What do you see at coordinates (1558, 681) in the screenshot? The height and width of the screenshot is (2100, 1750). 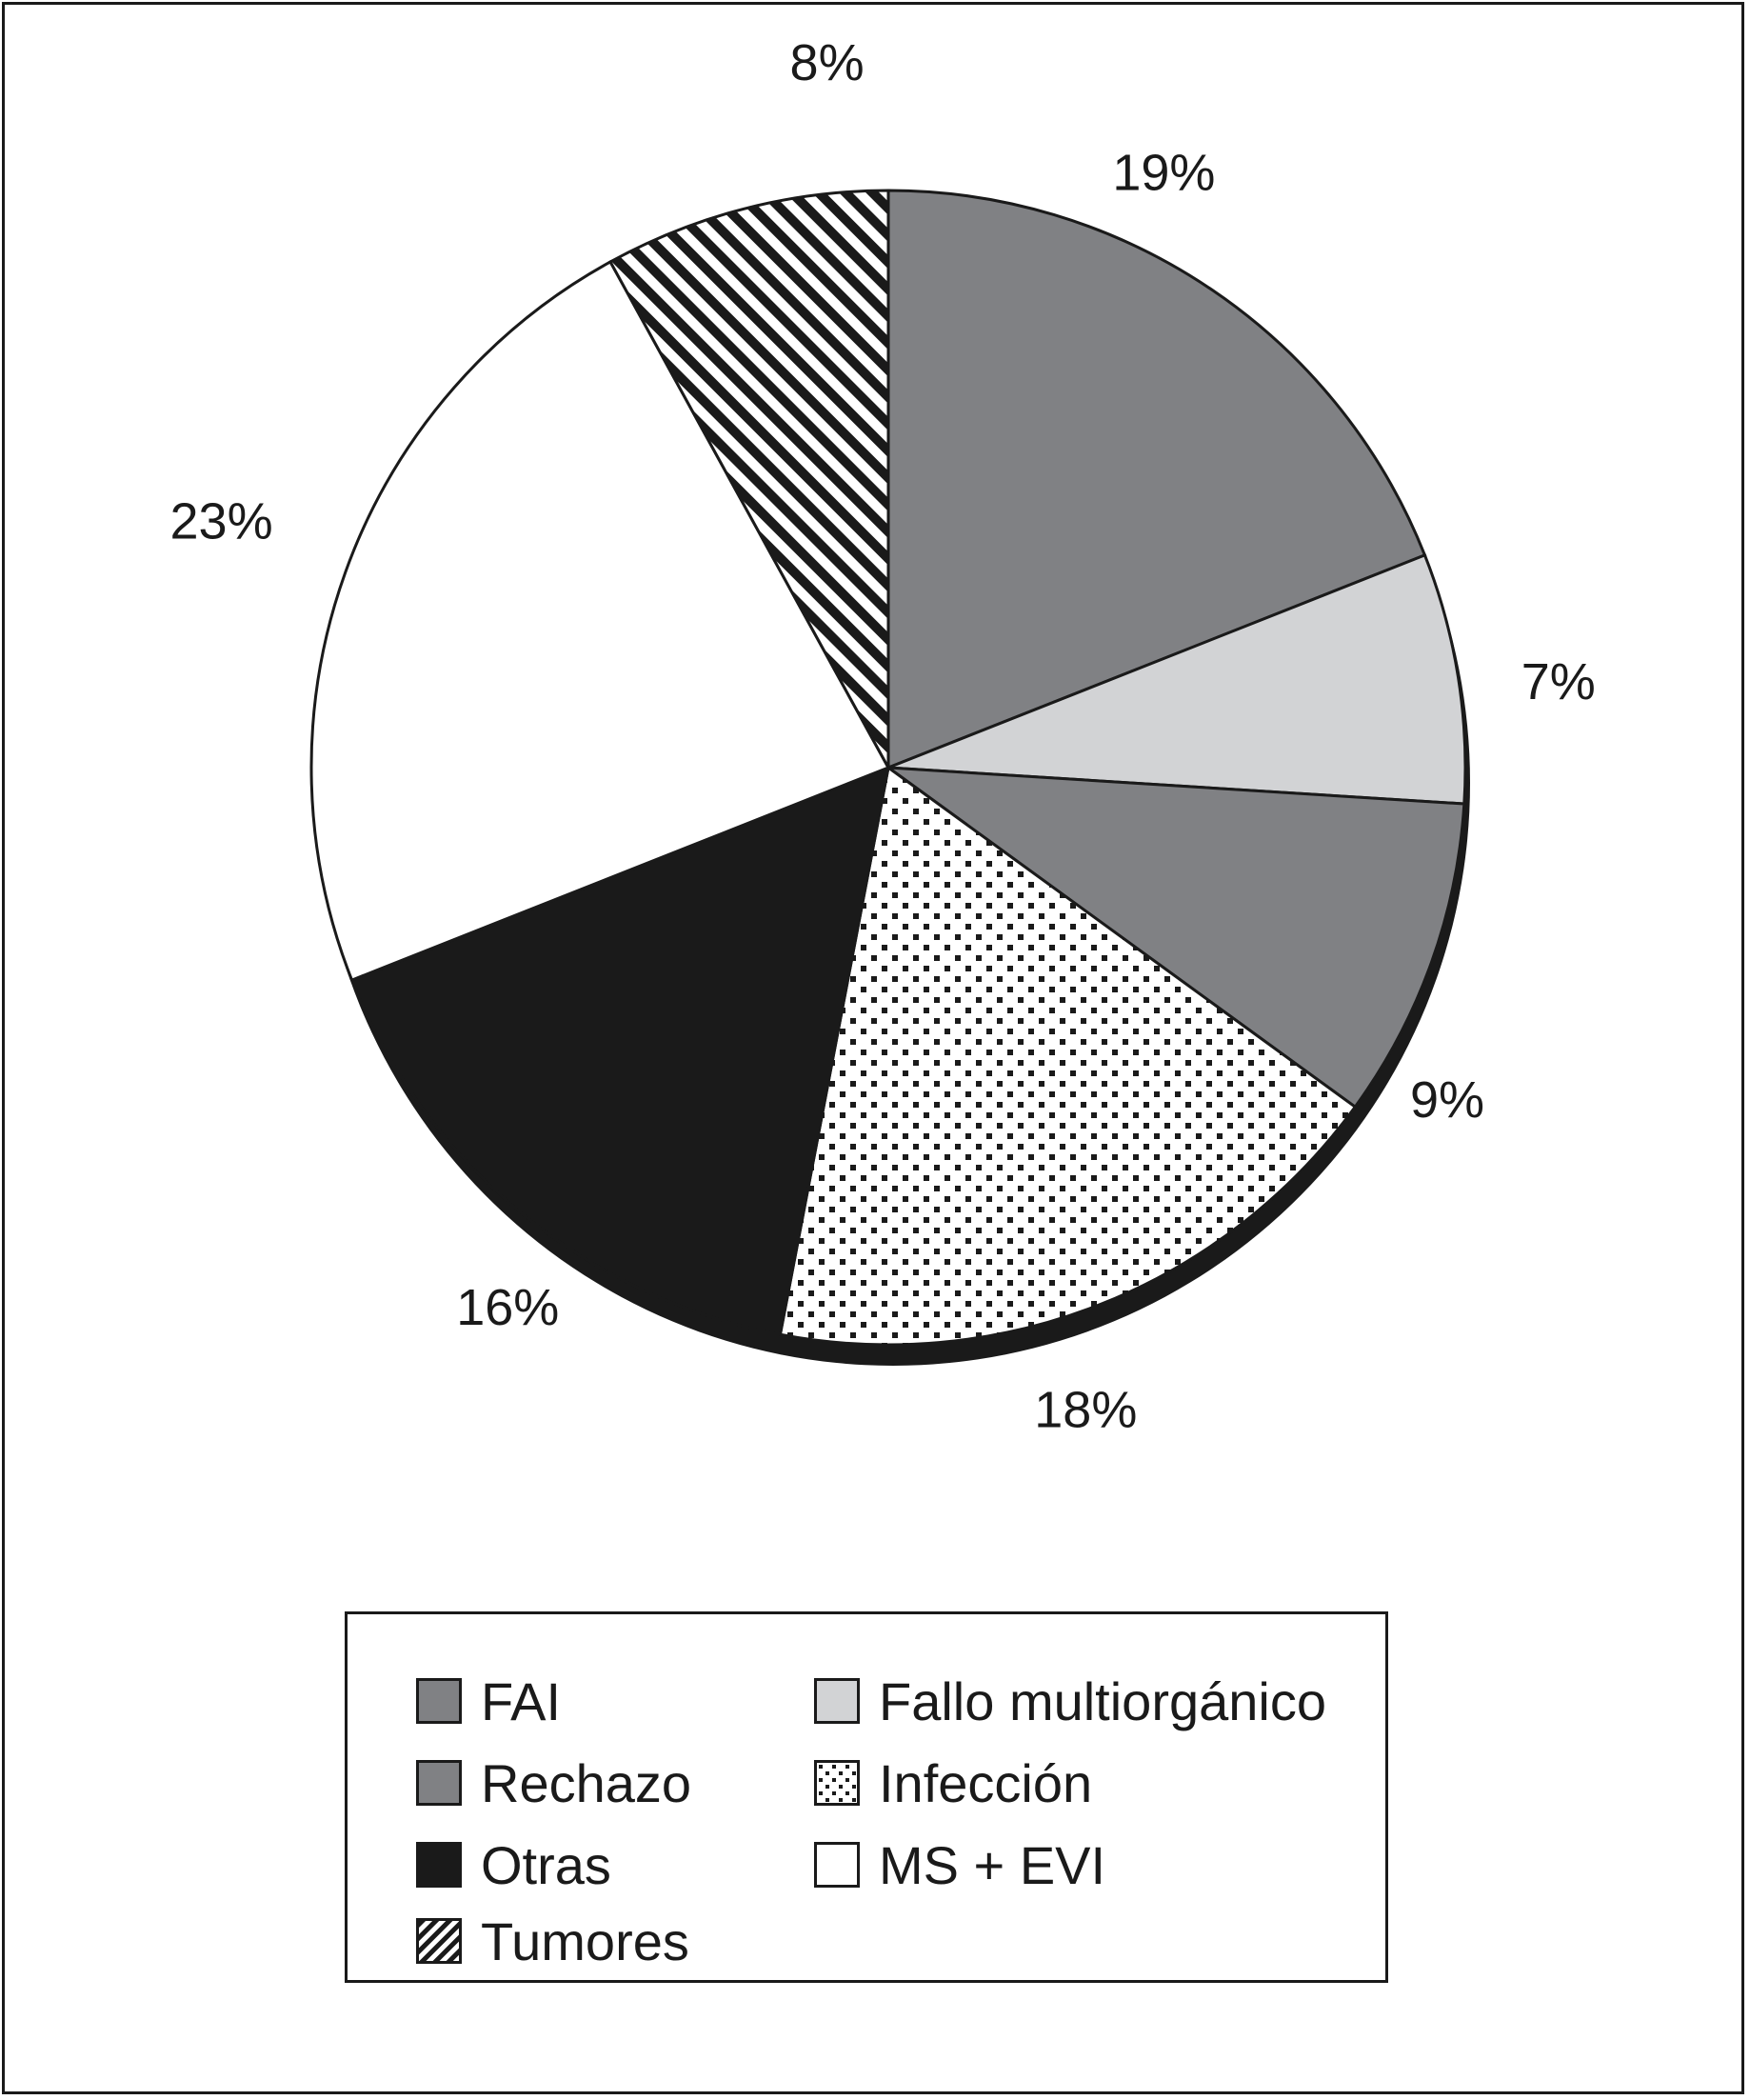 I see `slice-value-label: 7%` at bounding box center [1558, 681].